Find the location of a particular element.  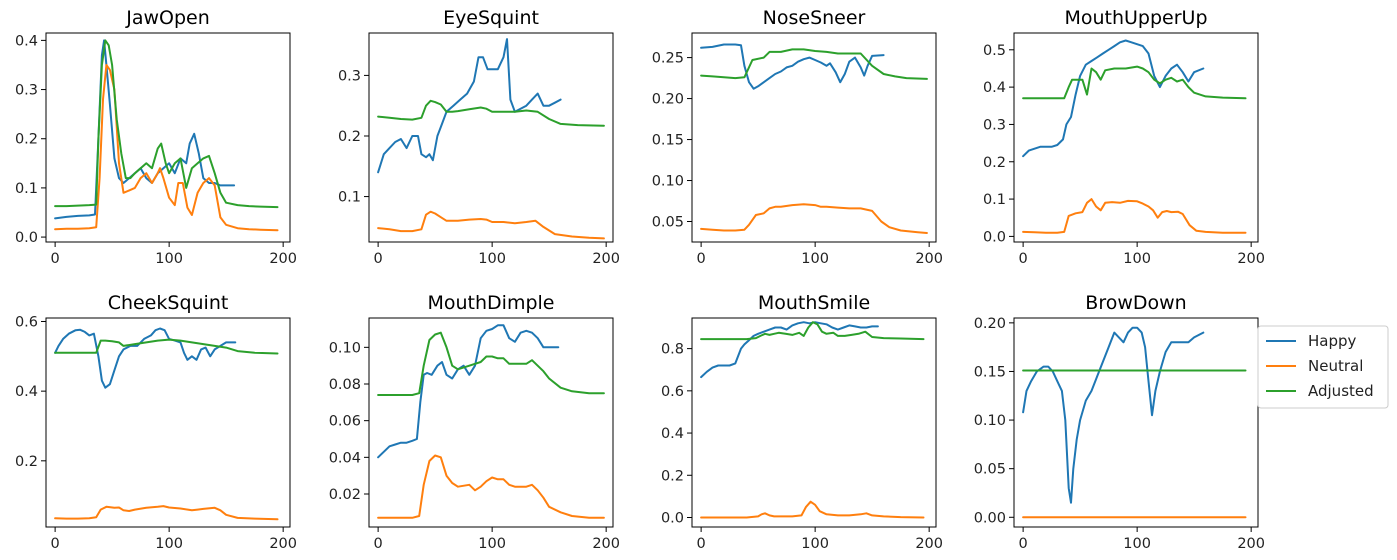

legend-item-neutral: Neutral is located at coordinates (1314, 366).